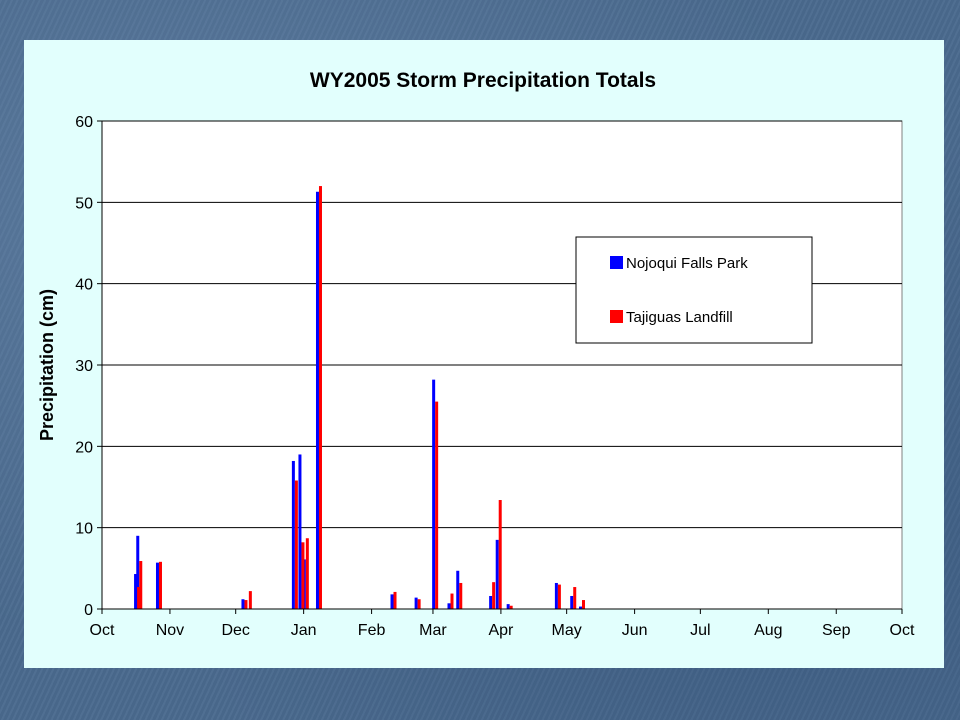  Describe the element at coordinates (84, 122) in the screenshot. I see `y-tick-label: 60` at that location.